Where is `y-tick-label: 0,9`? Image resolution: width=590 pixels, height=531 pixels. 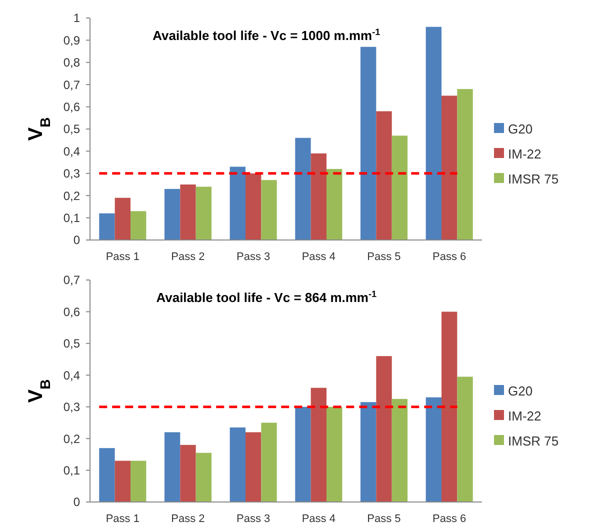
y-tick-label: 0,9 is located at coordinates (71, 40).